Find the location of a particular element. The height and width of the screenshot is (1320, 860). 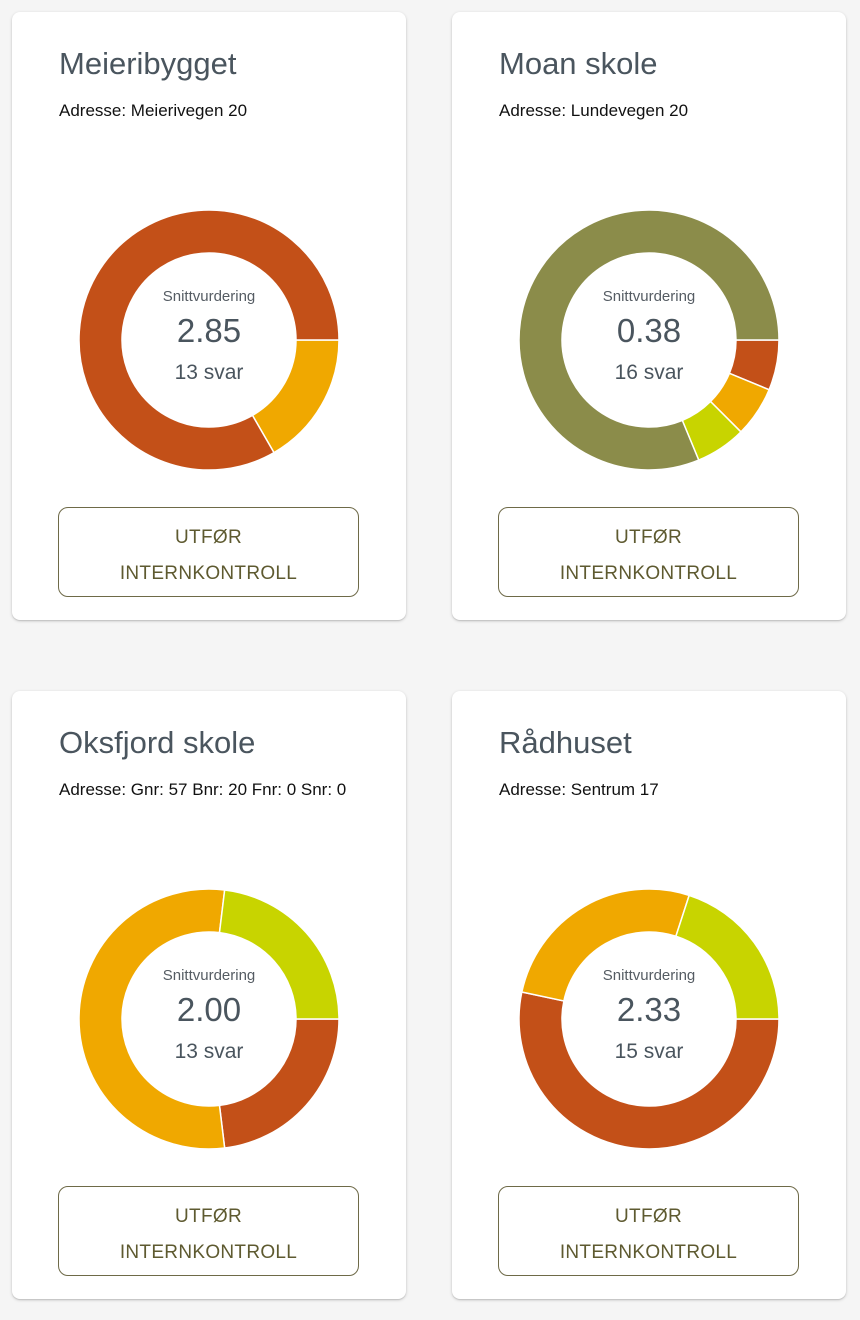

rating-donut-chart: Snittvurdering 2.00 13 svar is located at coordinates (209, 1019).